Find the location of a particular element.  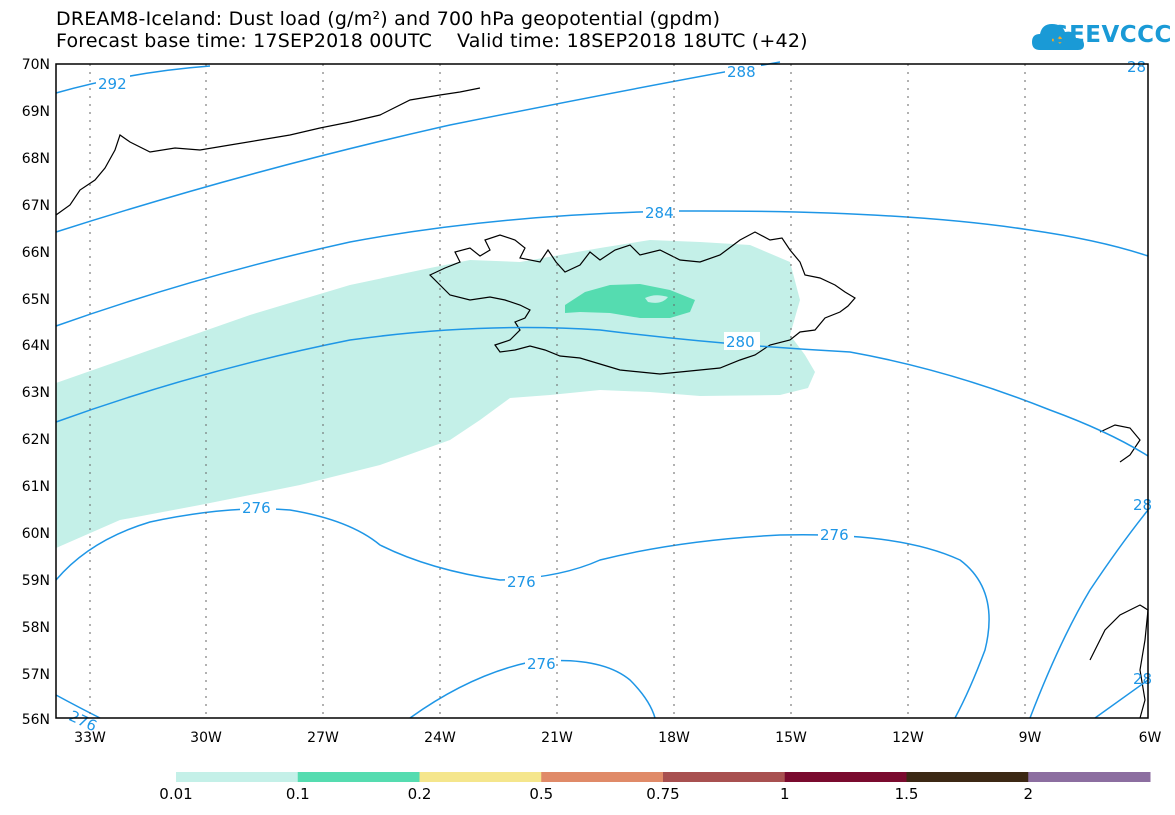

lon-label-27w: 27W is located at coordinates (323, 738).